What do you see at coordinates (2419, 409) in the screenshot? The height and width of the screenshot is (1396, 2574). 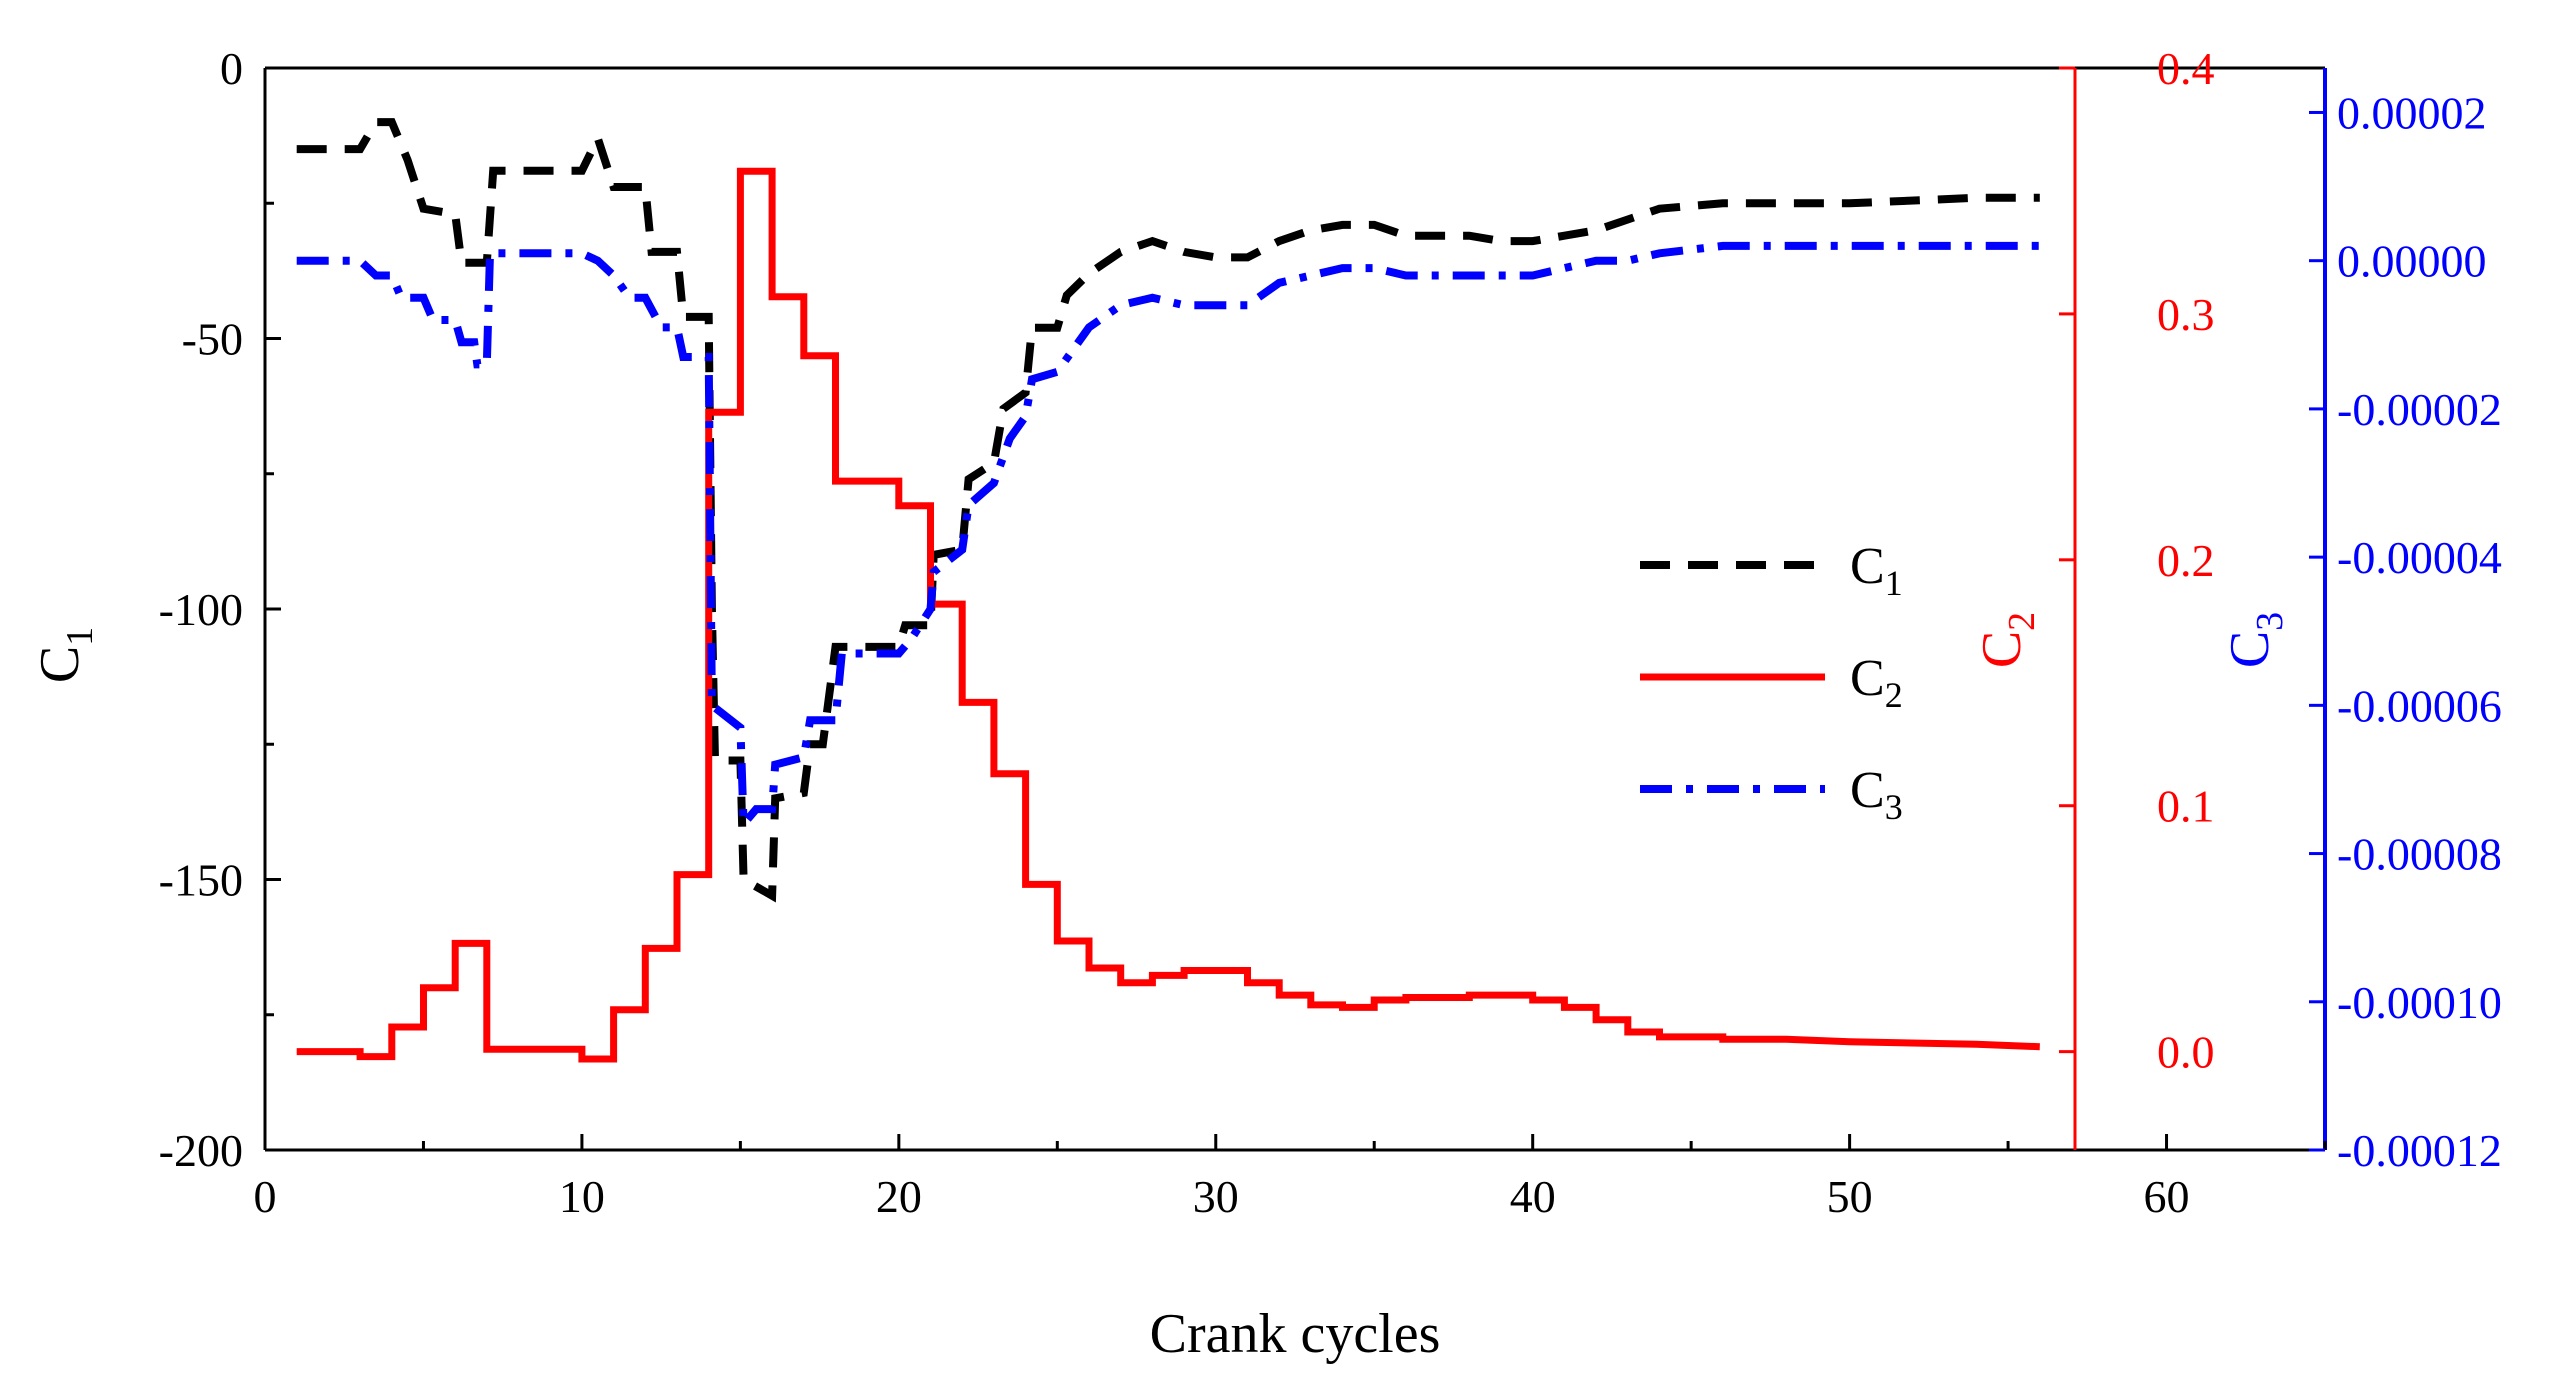 I see `c3-tick-label: -0.00002` at bounding box center [2419, 409].